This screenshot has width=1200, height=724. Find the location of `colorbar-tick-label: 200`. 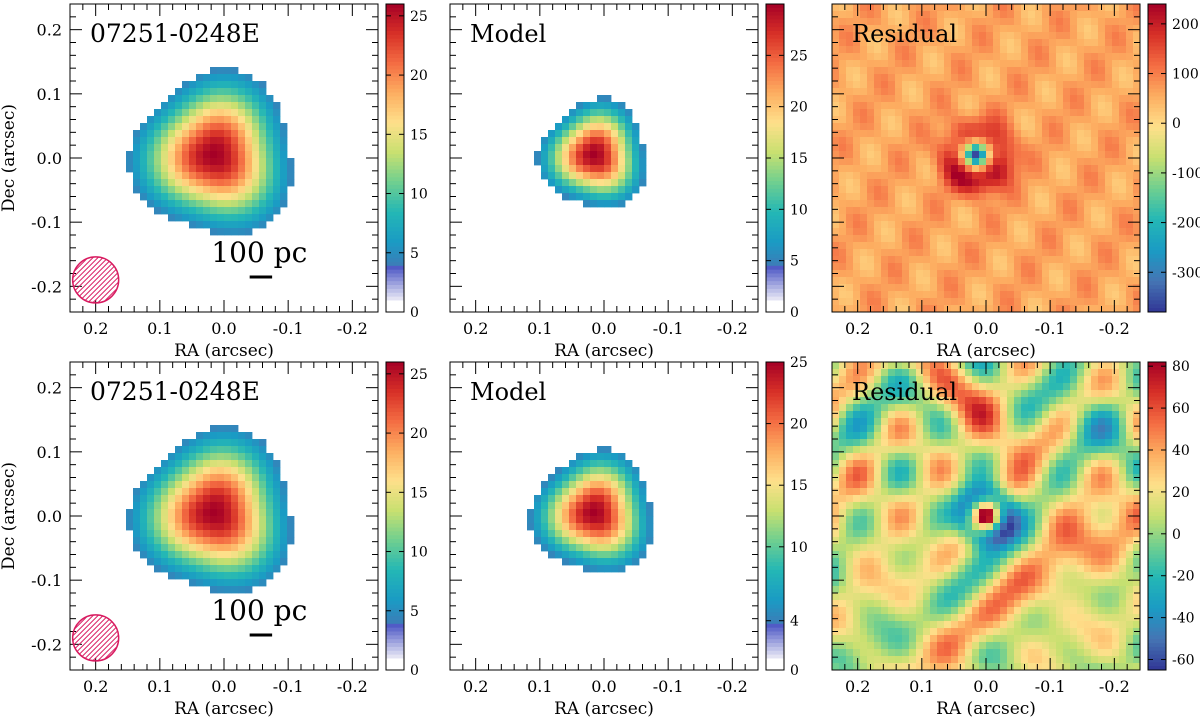

colorbar-tick-label: 200 is located at coordinates (1185, 25).